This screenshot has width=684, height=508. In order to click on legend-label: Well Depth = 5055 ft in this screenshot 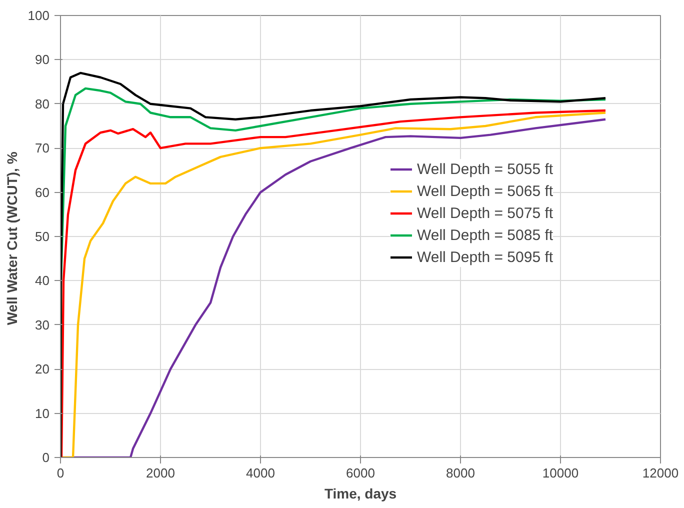, I will do `click(485, 169)`.